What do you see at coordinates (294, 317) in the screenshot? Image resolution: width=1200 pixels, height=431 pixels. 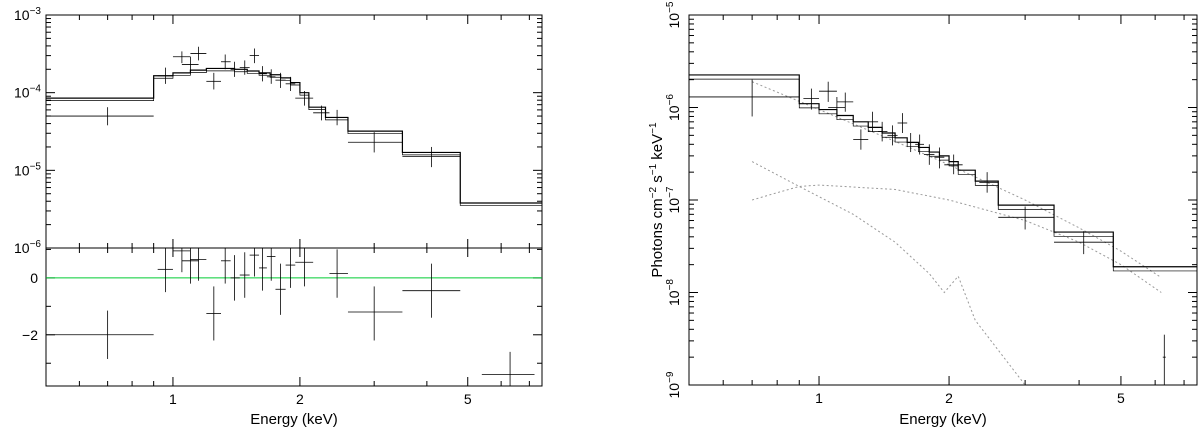 I see `left-bottom-plot-frame` at bounding box center [294, 317].